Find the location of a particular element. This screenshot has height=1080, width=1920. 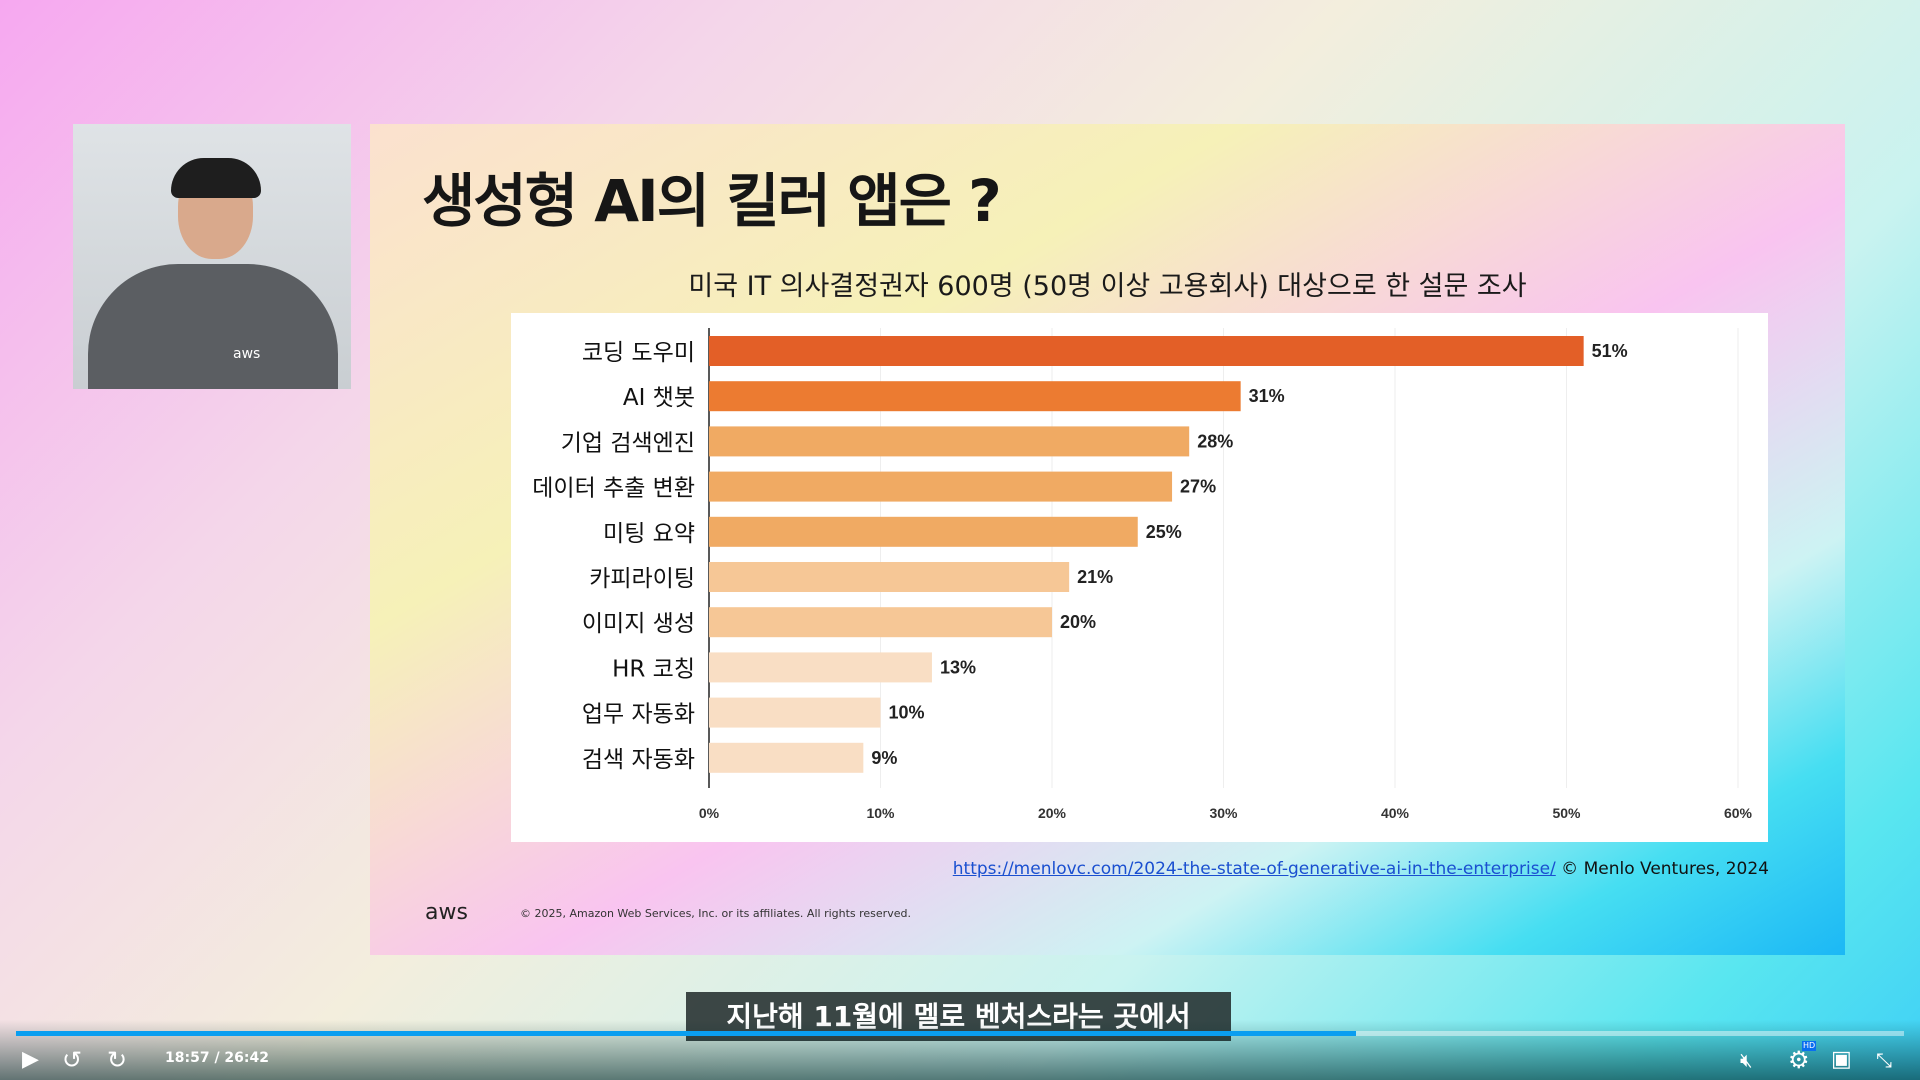

data-label: 31% is located at coordinates (1267, 396).